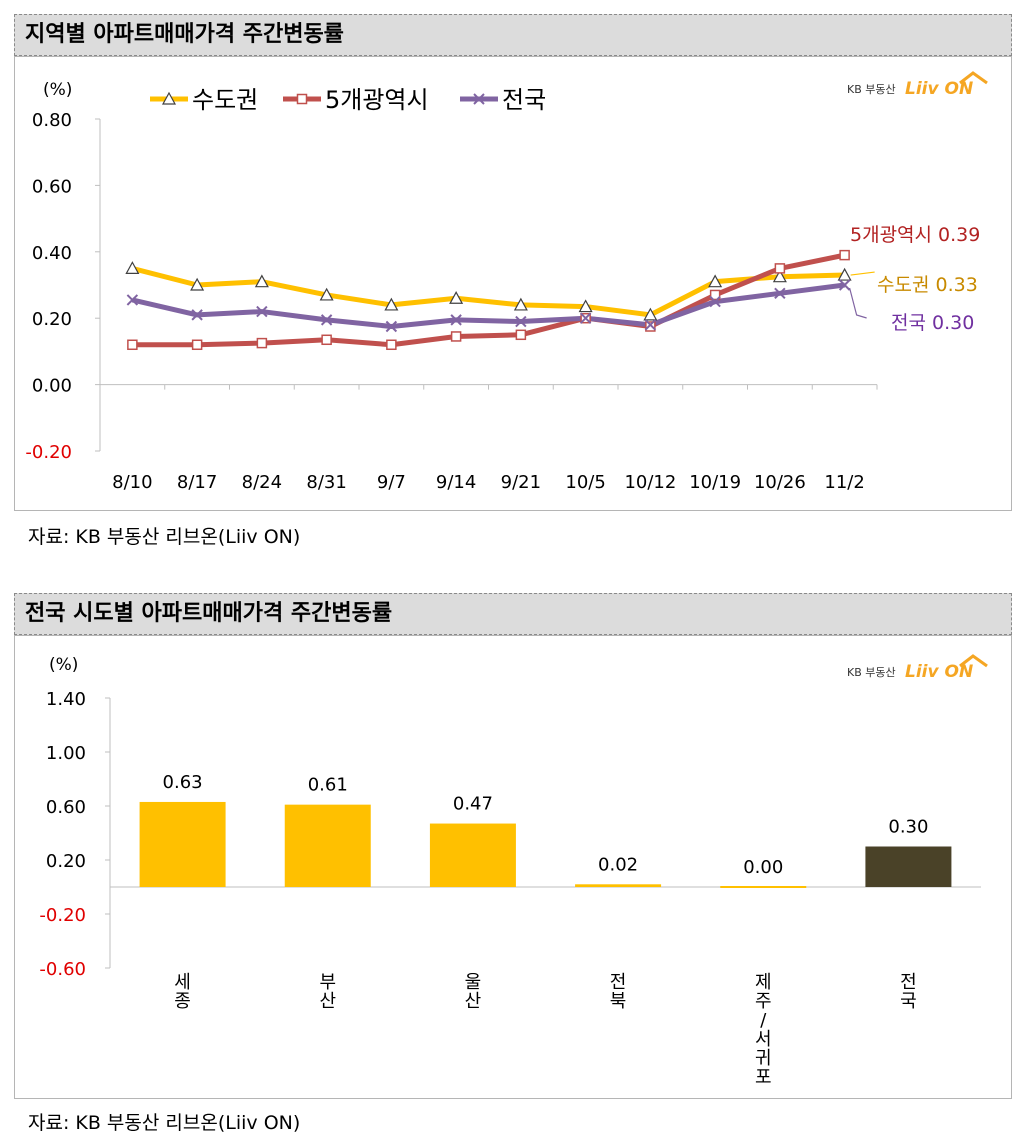 This screenshot has height=1143, width=1029. What do you see at coordinates (488, 305) in the screenshot?
I see `series-line-national` at bounding box center [488, 305].